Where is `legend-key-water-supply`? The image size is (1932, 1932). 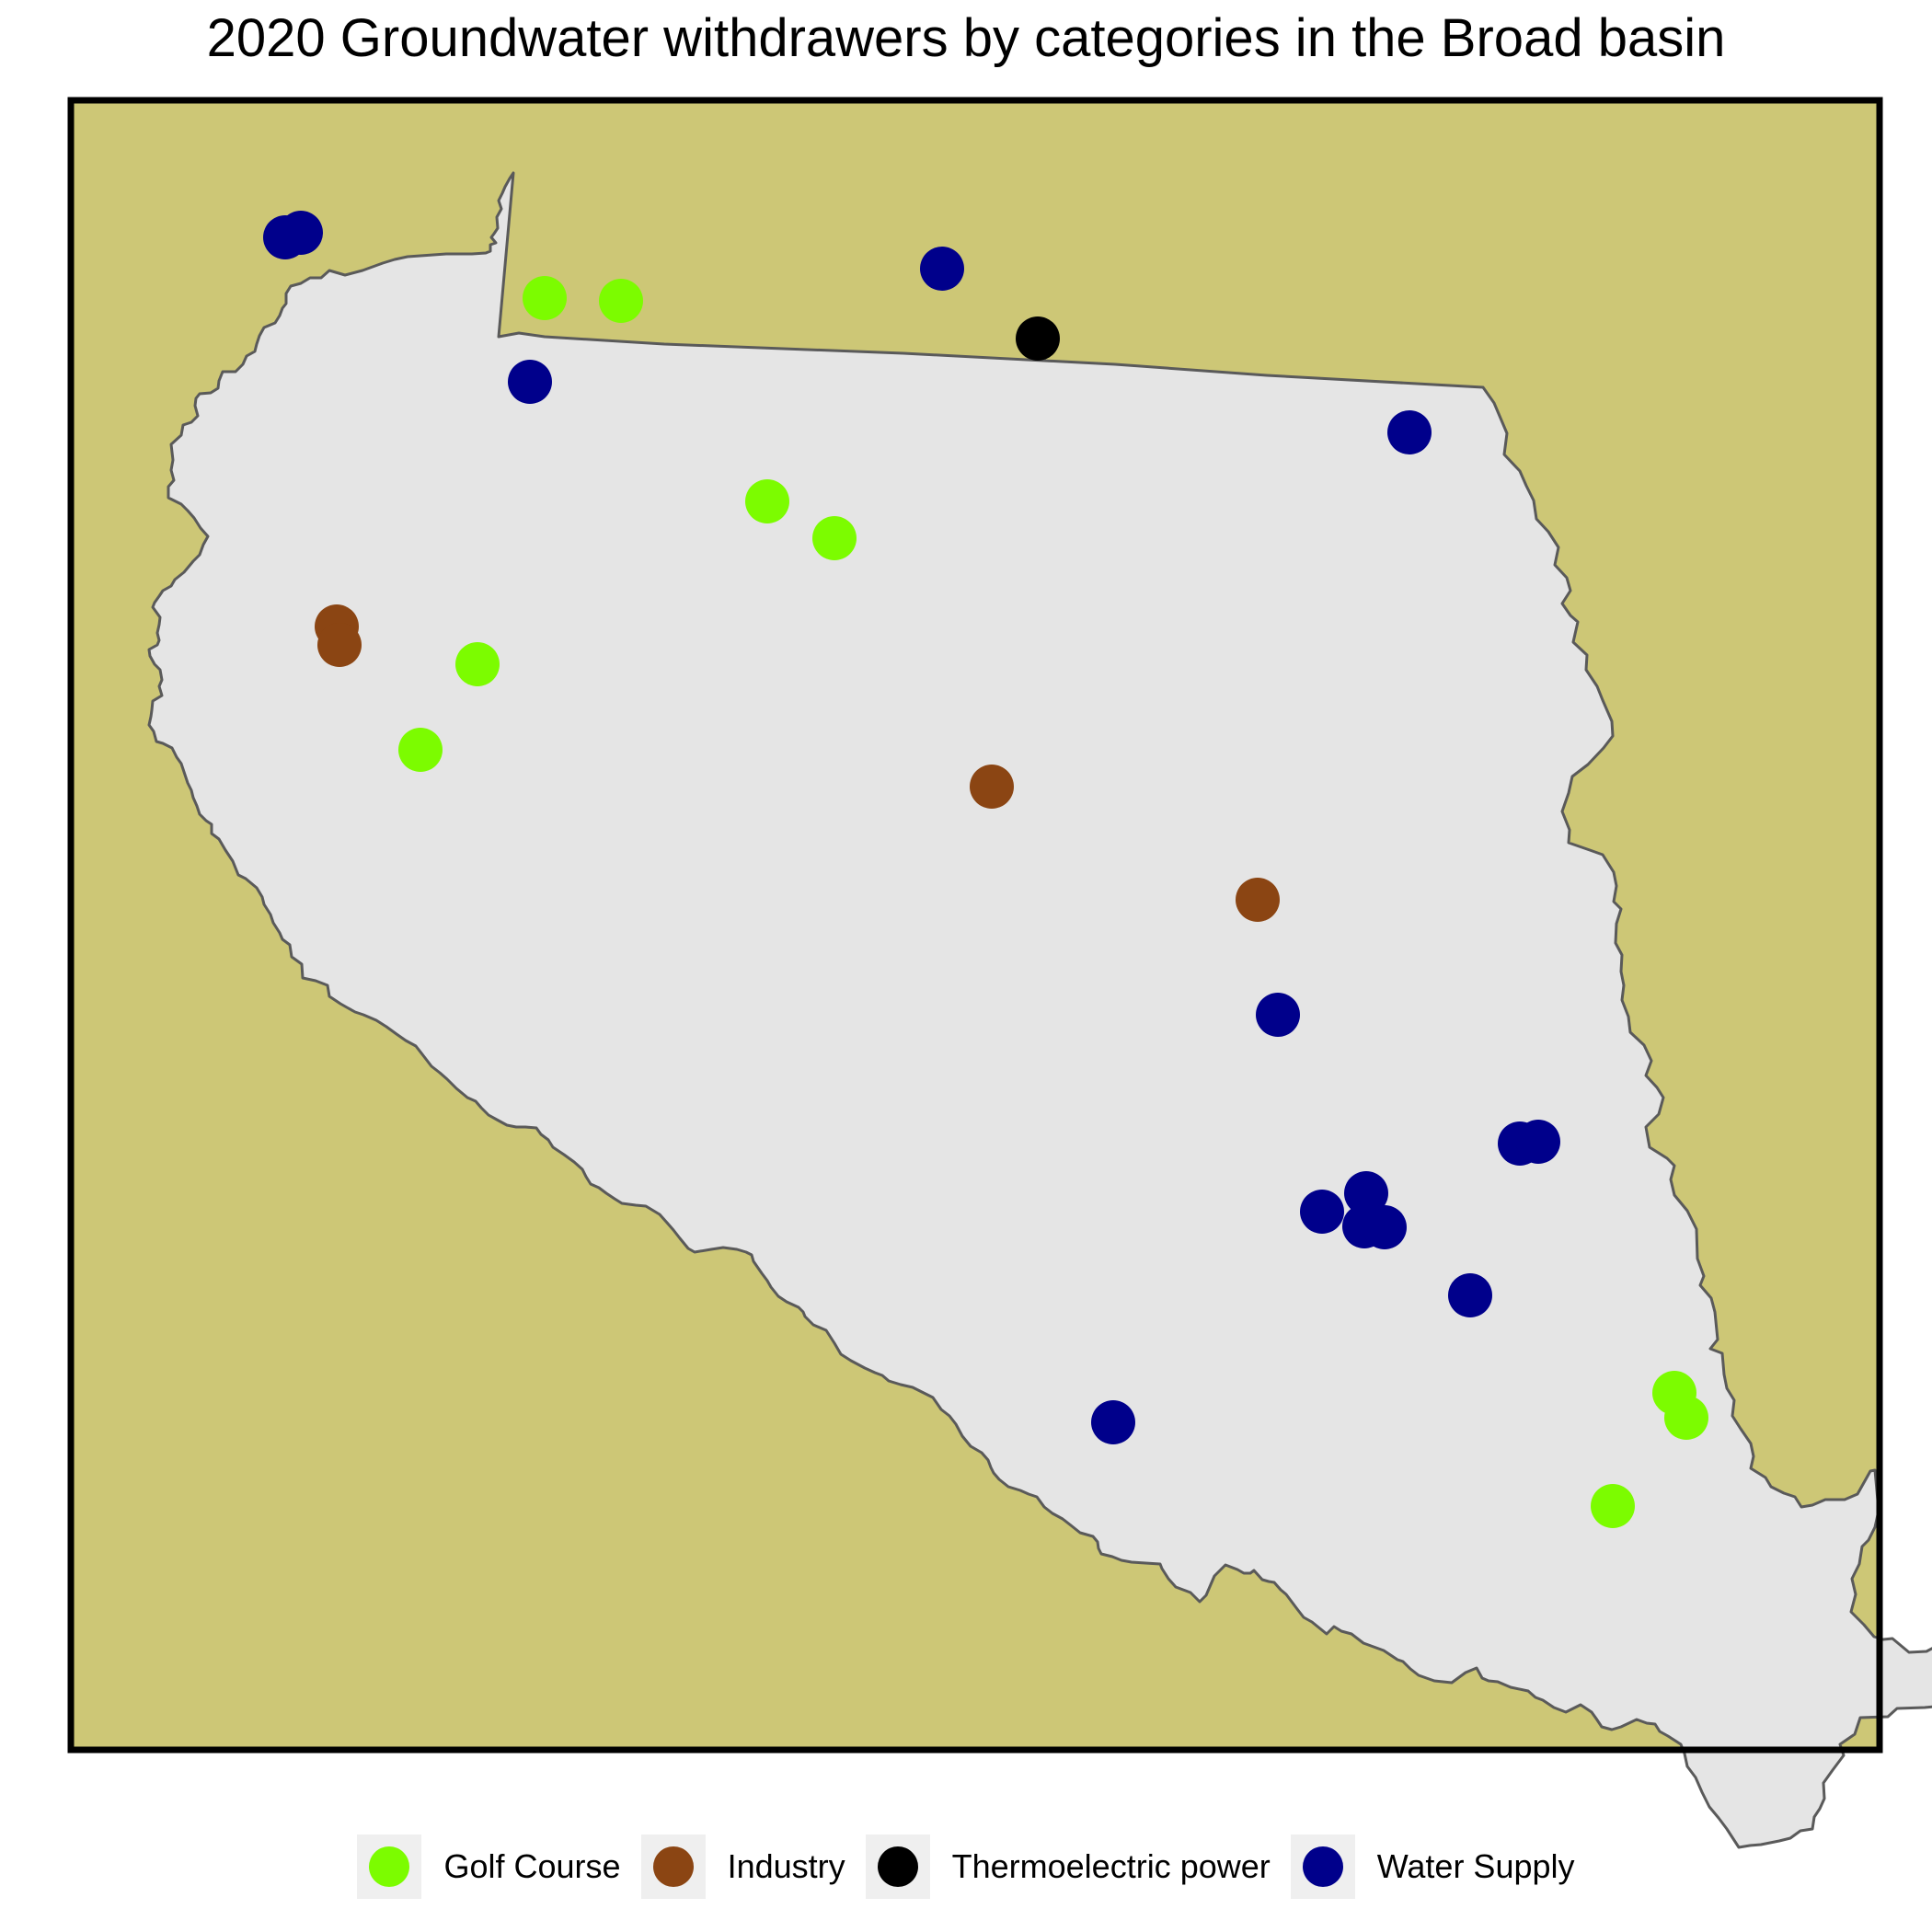
legend-key-water-supply is located at coordinates (1322, 1866).